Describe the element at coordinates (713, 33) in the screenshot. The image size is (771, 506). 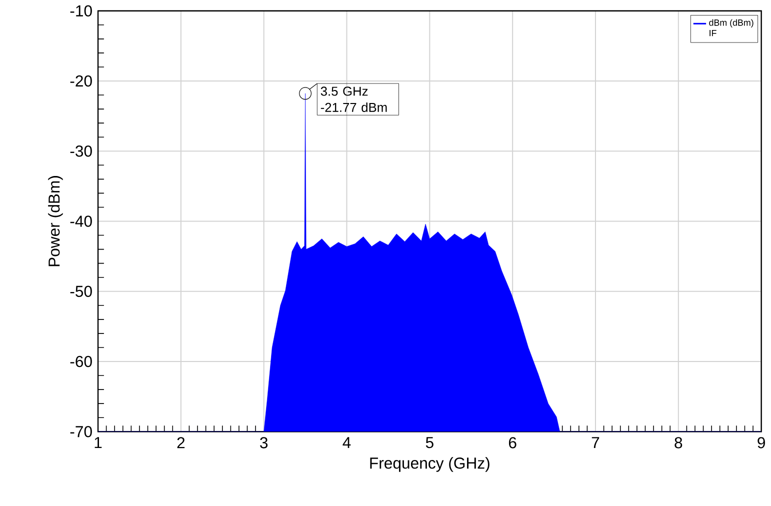
I see `legend-title: IF` at that location.